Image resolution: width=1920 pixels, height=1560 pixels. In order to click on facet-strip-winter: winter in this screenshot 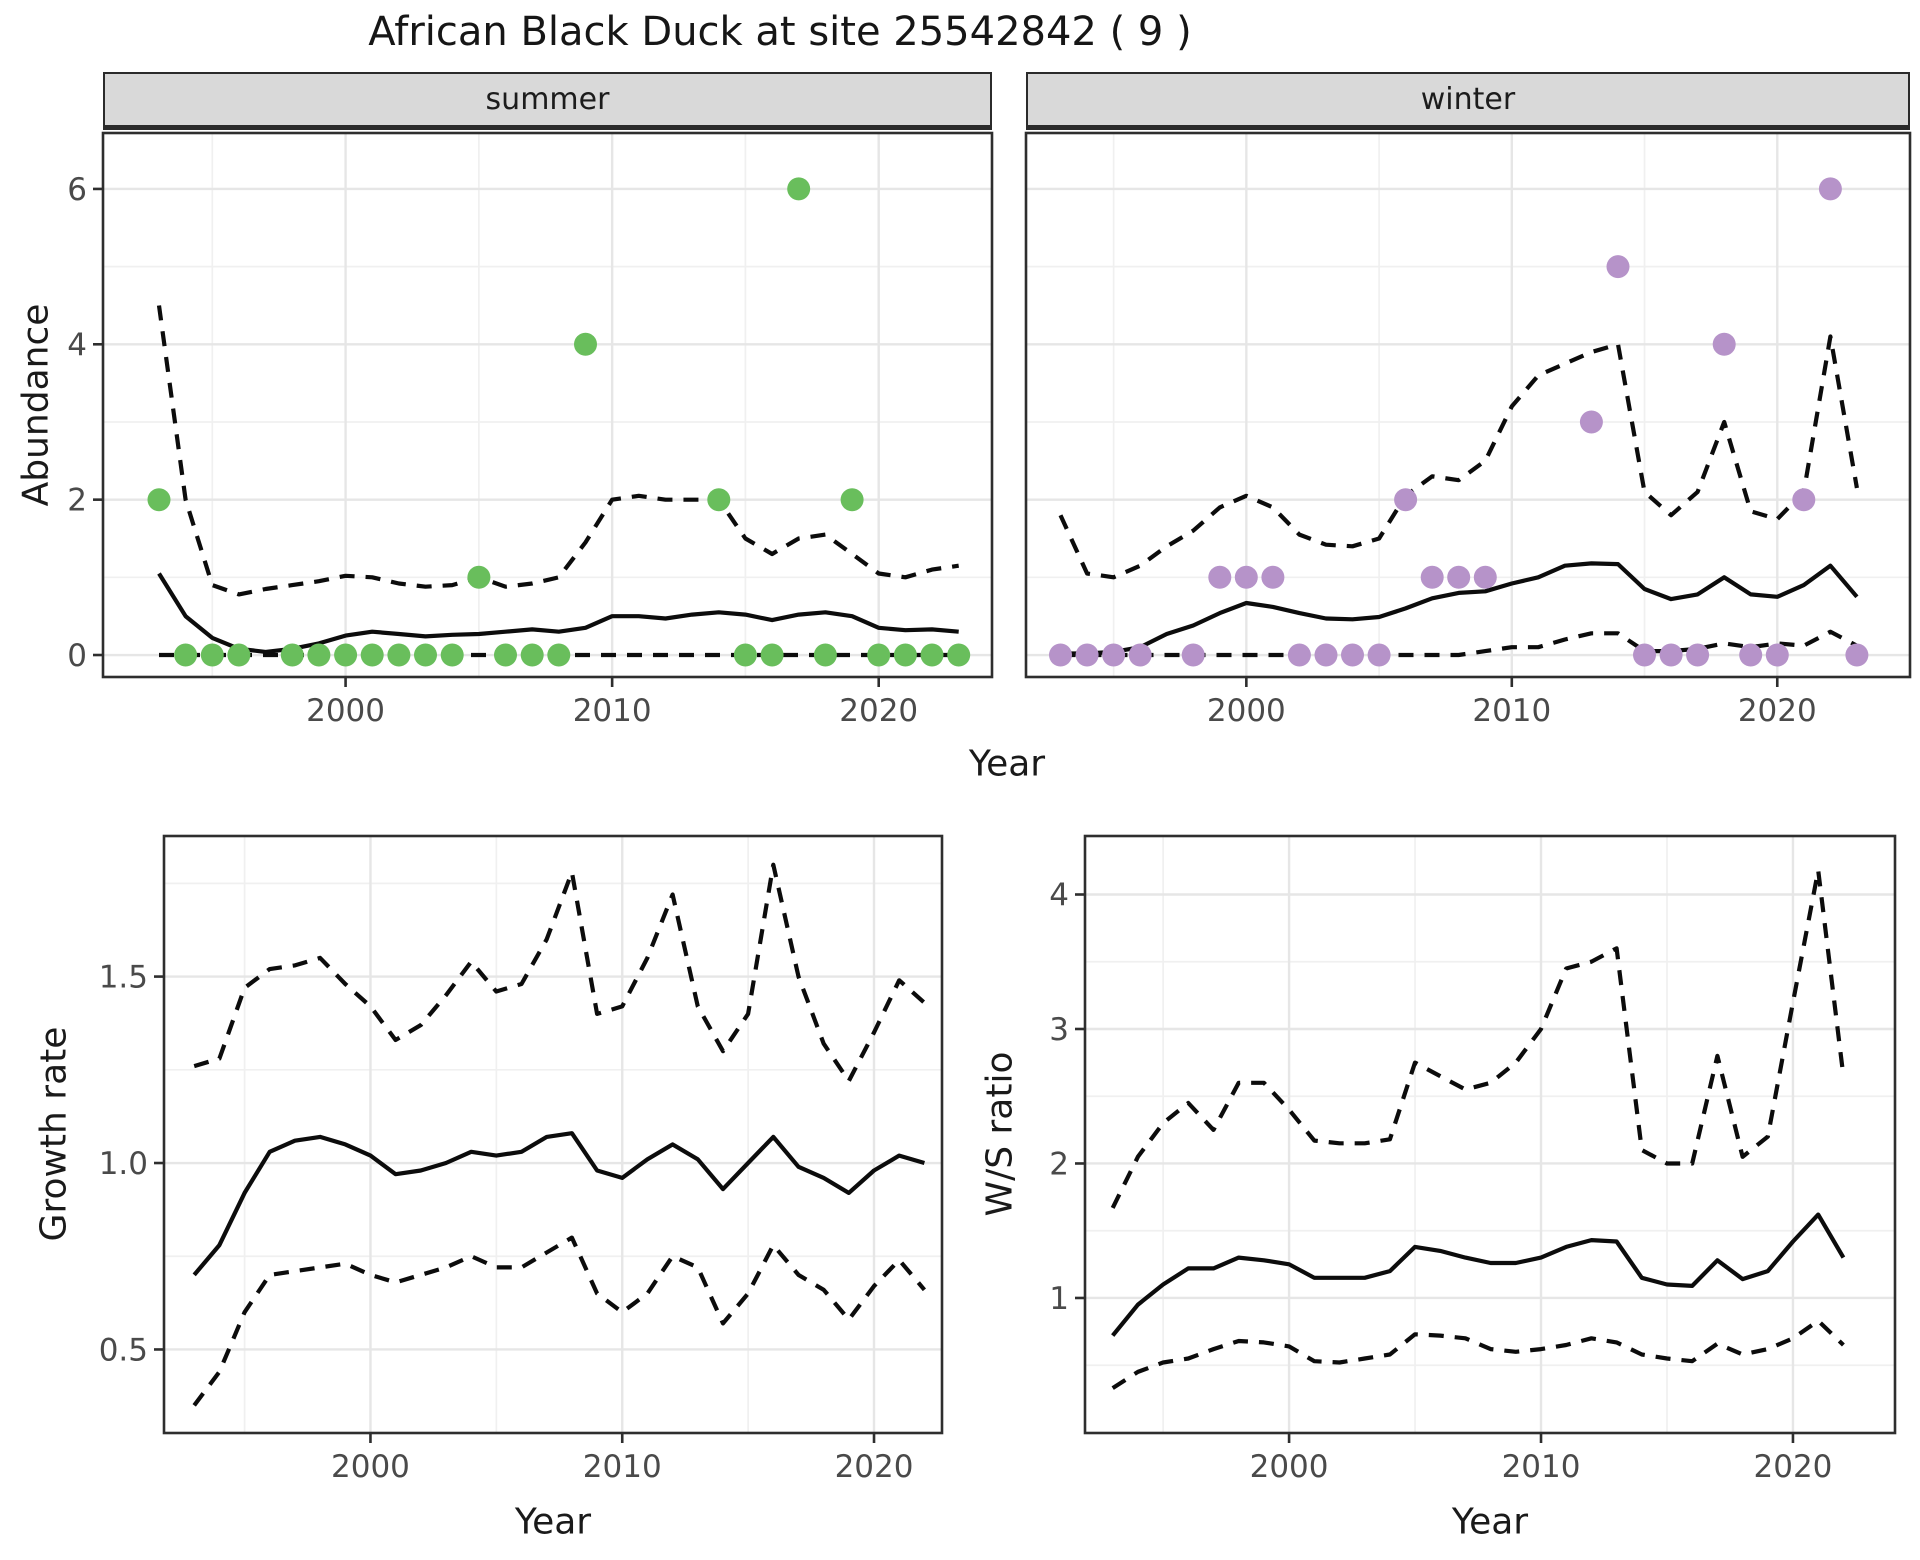, I will do `click(1468, 101)`.